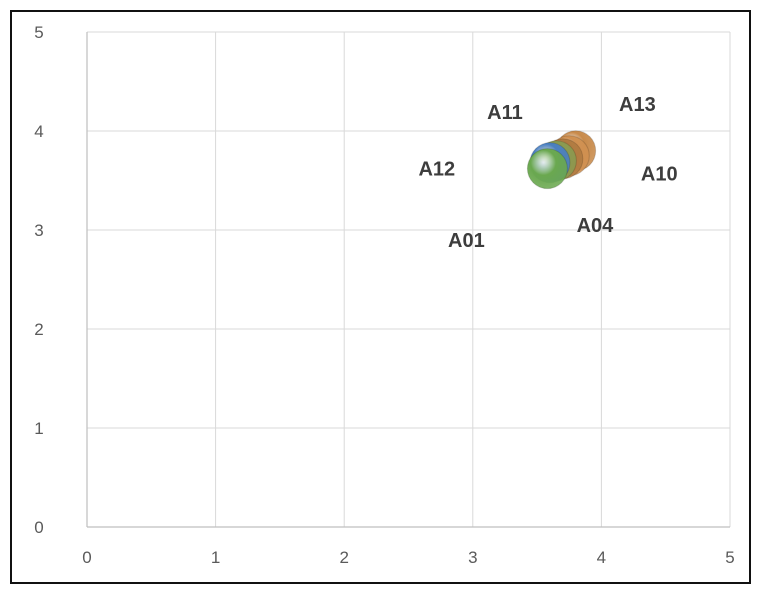 Image resolution: width=765 pixels, height=594 pixels. Describe the element at coordinates (596, 226) in the screenshot. I see `point-label: A04` at that location.